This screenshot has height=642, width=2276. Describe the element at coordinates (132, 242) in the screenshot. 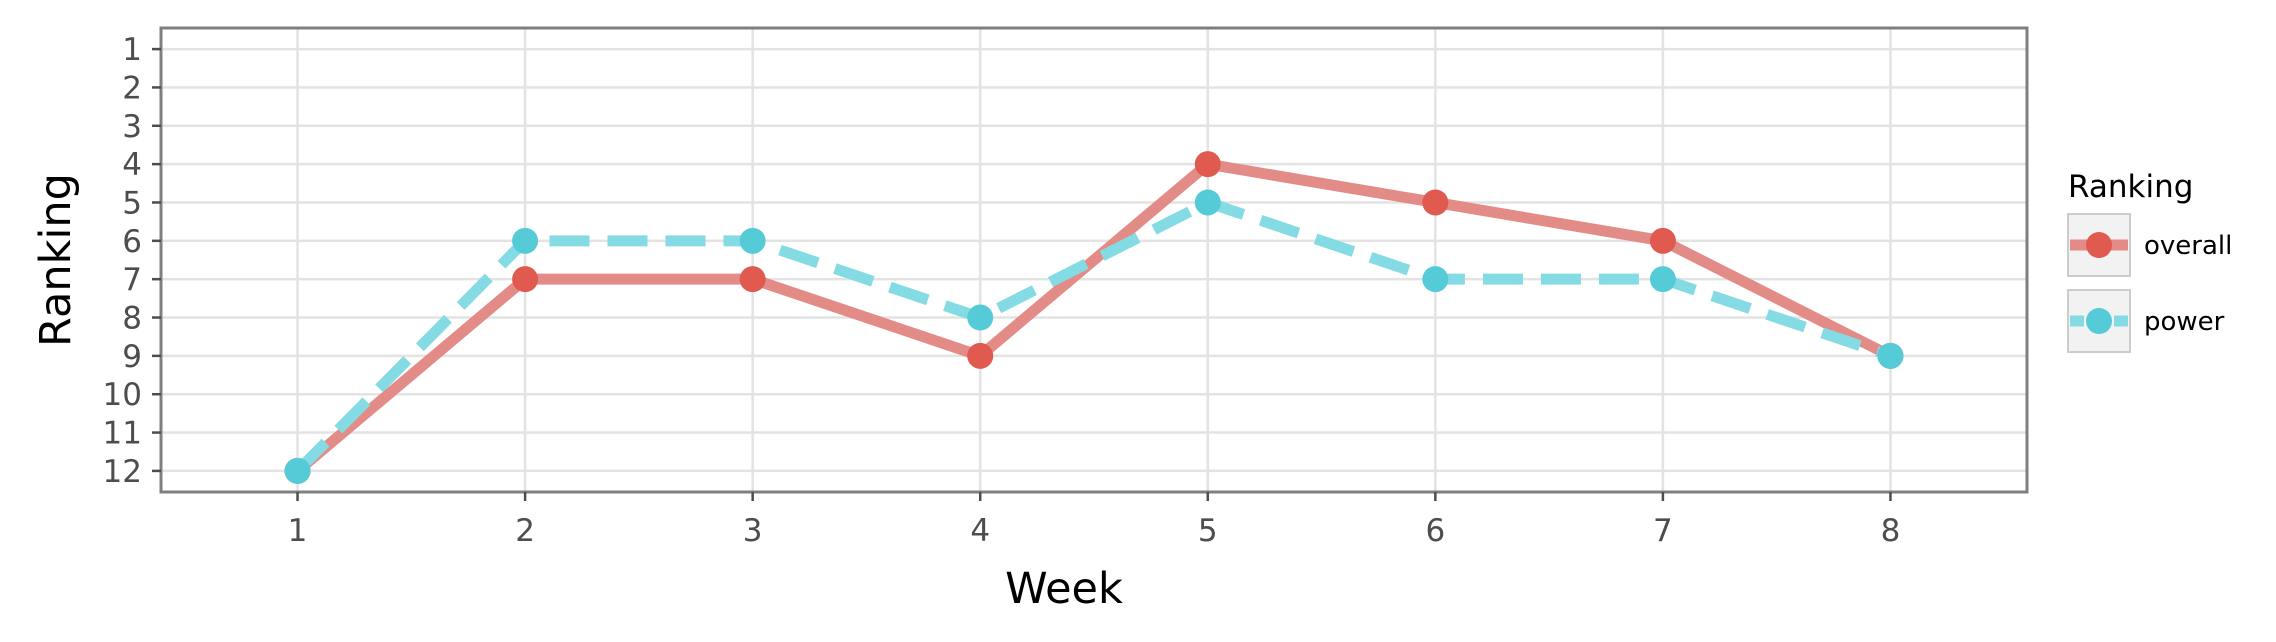

I see `y-tick-label: 6` at that location.